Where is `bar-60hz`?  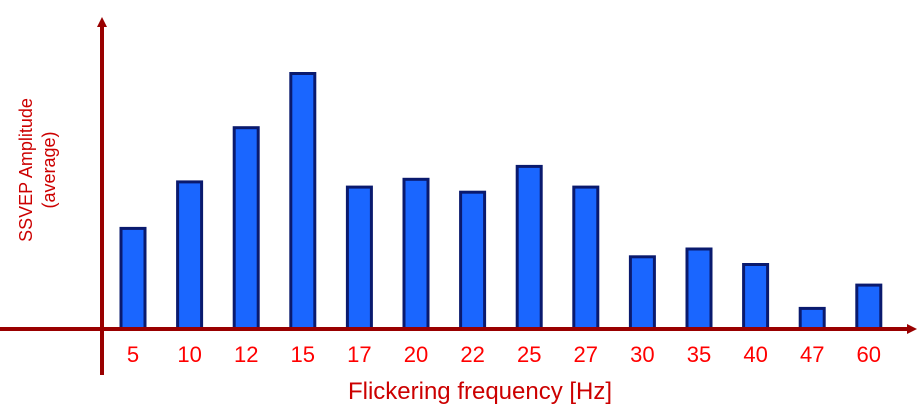
bar-60hz is located at coordinates (869, 307).